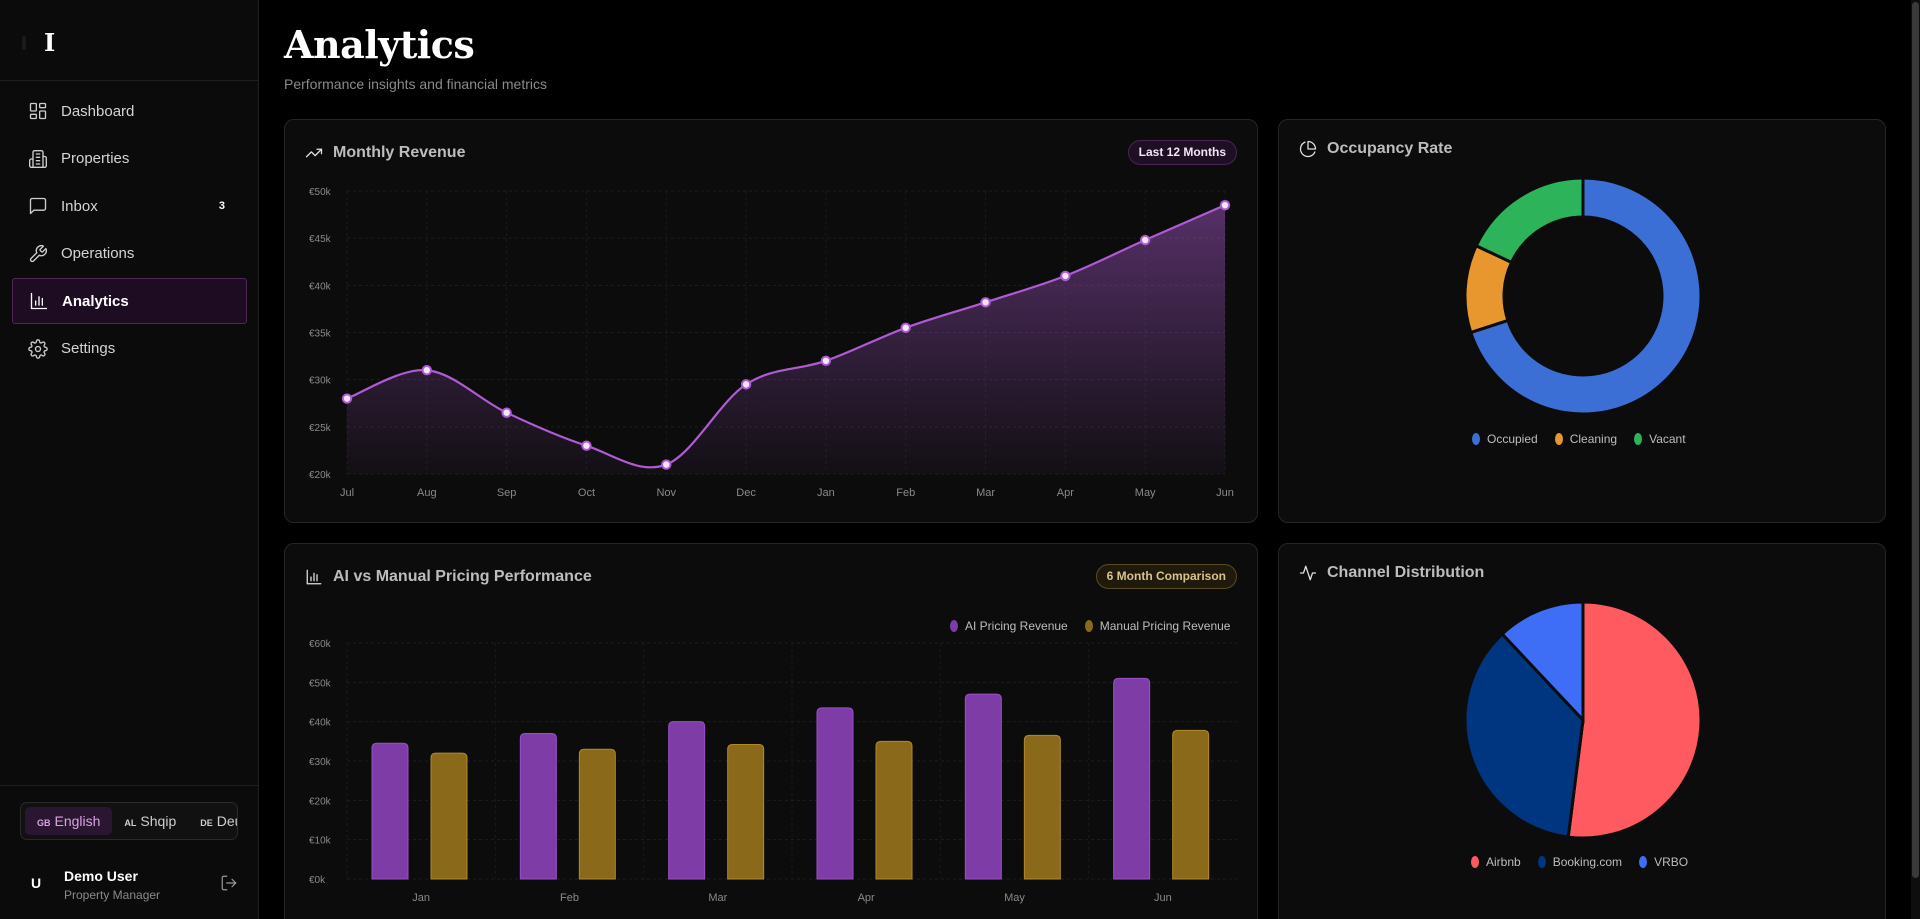 Image resolution: width=1920 pixels, height=919 pixels. What do you see at coordinates (1667, 439) in the screenshot?
I see `legend-label: Vacant` at bounding box center [1667, 439].